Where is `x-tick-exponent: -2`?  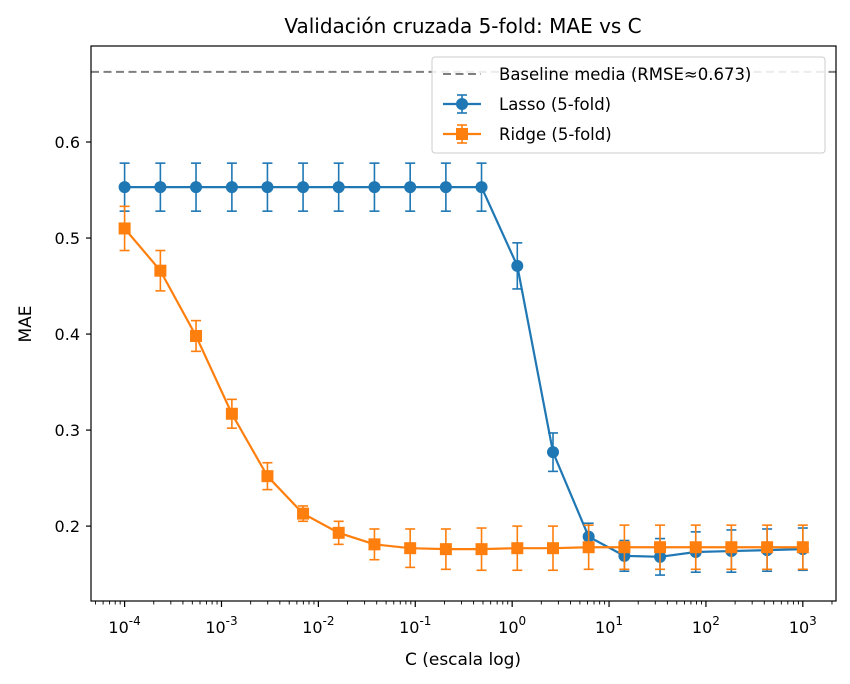
x-tick-exponent: -2 is located at coordinates (329, 621).